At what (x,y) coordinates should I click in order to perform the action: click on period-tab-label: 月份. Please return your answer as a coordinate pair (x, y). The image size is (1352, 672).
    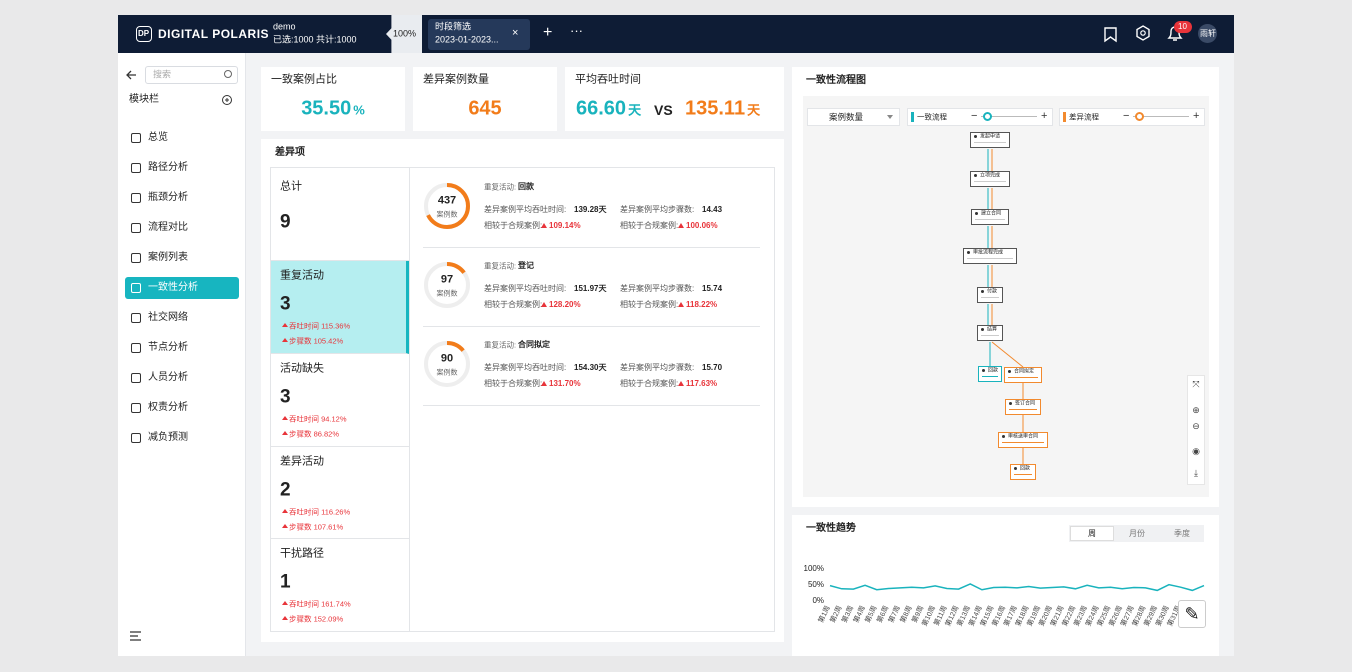
    Looking at the image, I should click on (1137, 533).